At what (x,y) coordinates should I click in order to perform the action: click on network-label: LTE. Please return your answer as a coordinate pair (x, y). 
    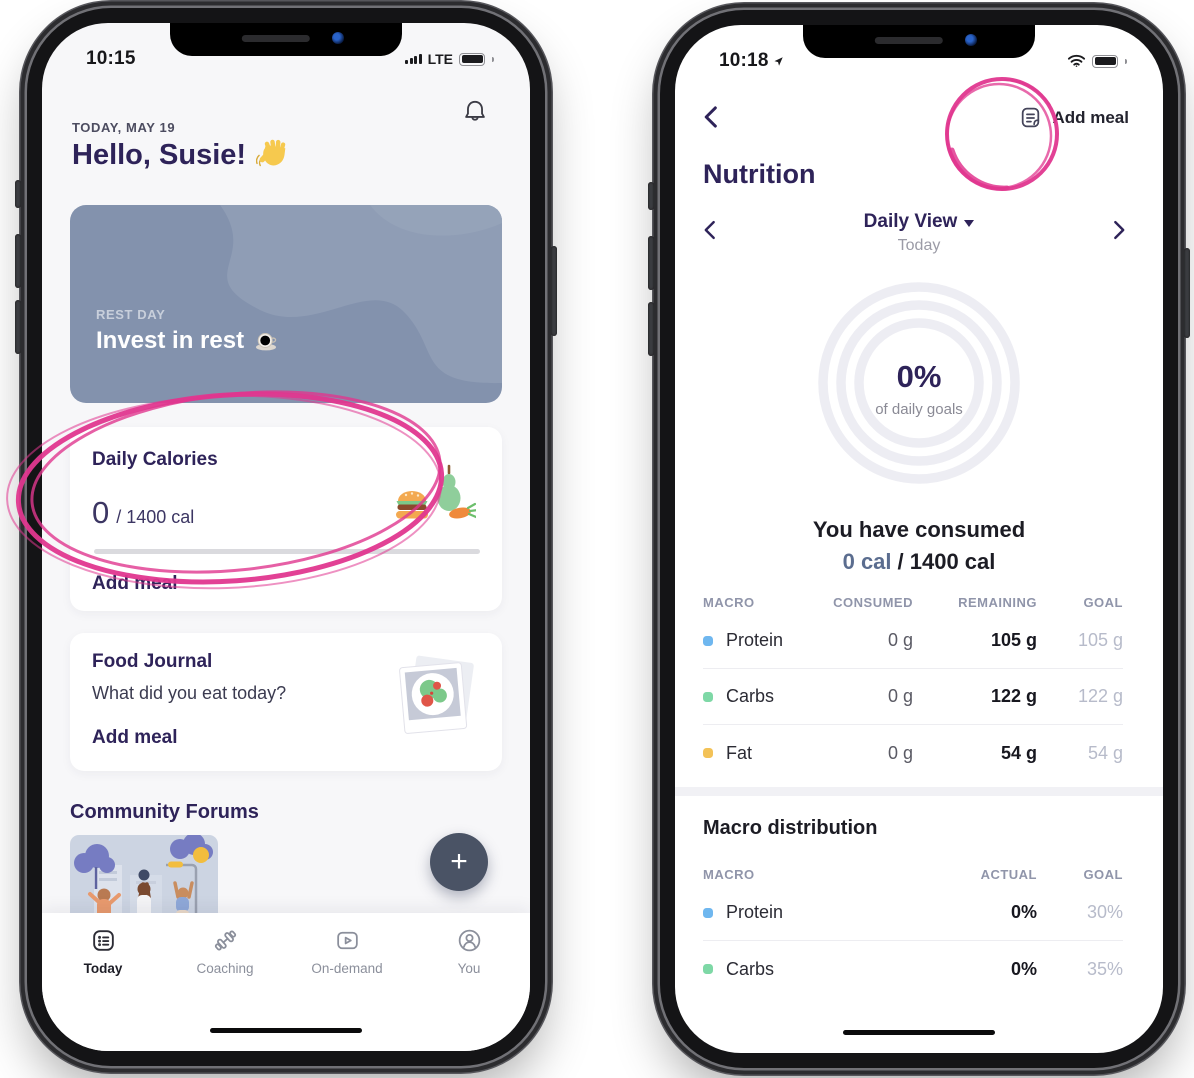
    Looking at the image, I should click on (440, 59).